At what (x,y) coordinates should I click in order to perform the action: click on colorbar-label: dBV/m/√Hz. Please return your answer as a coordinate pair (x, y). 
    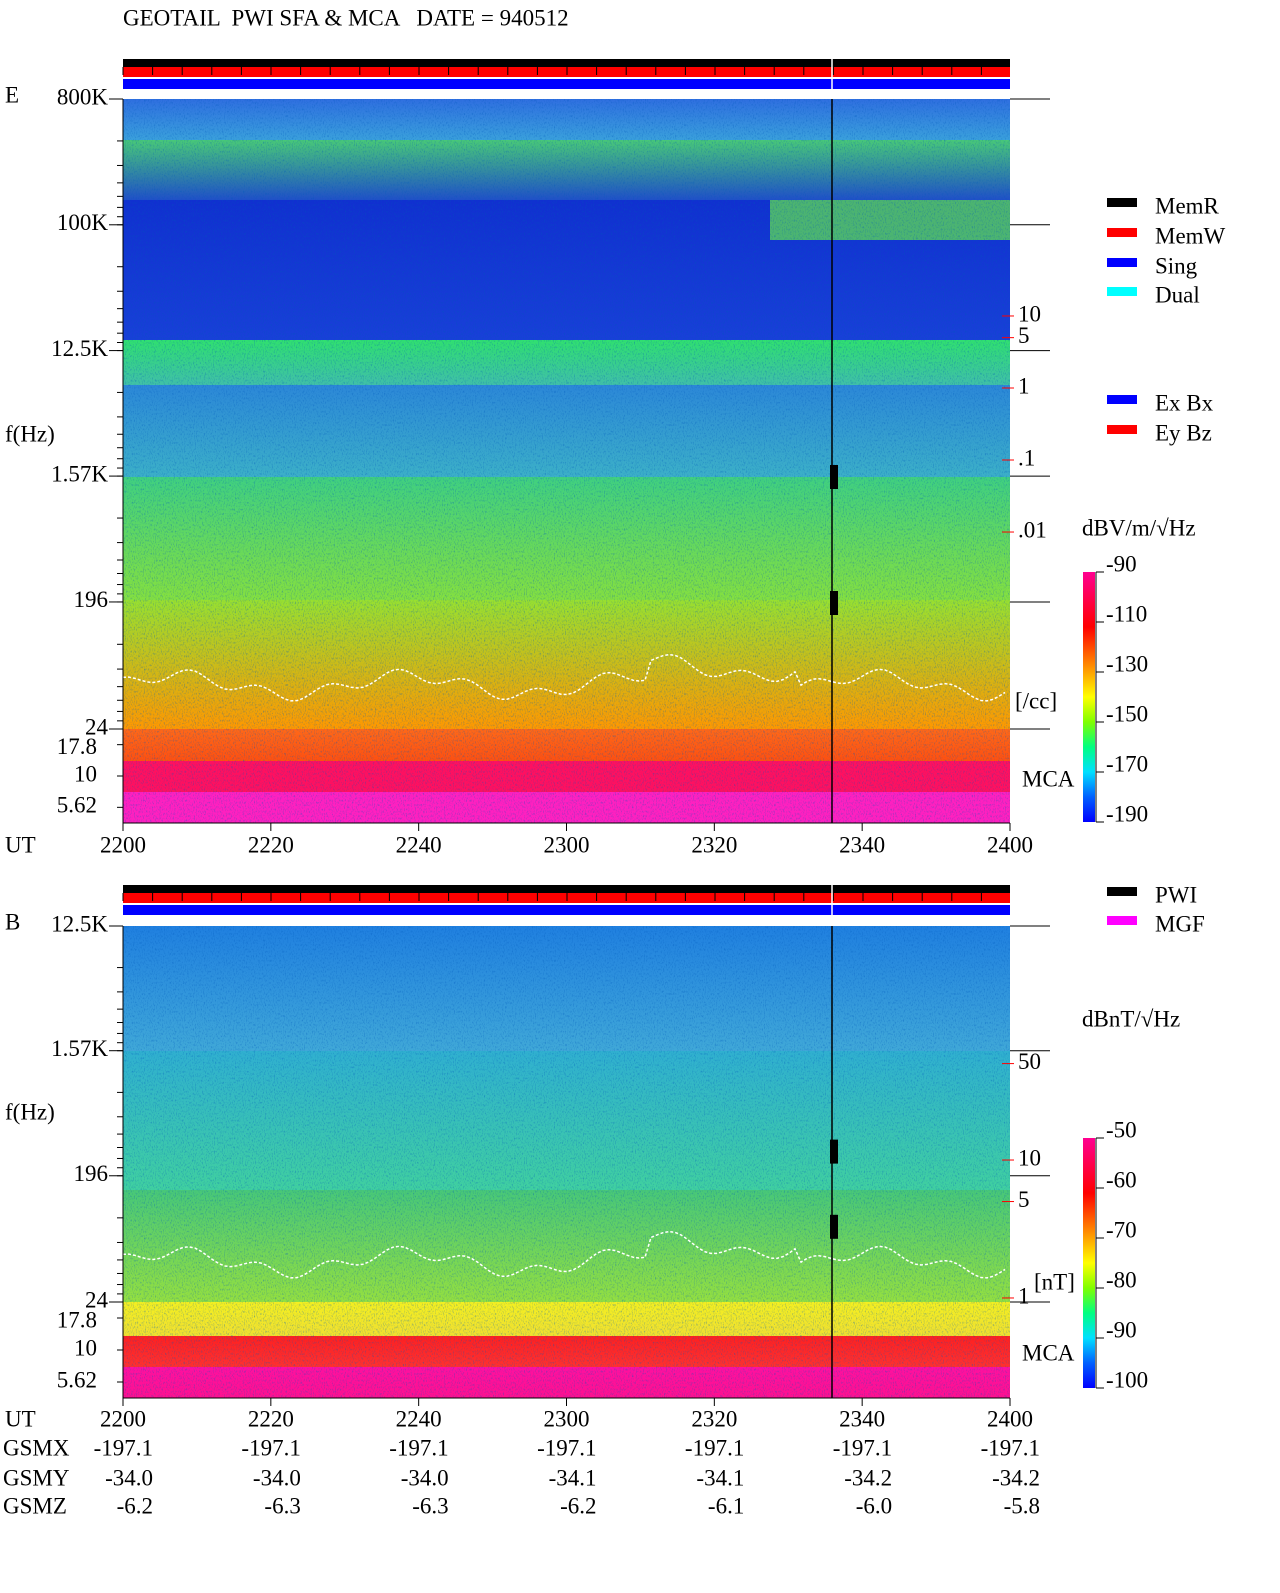
    Looking at the image, I should click on (1139, 527).